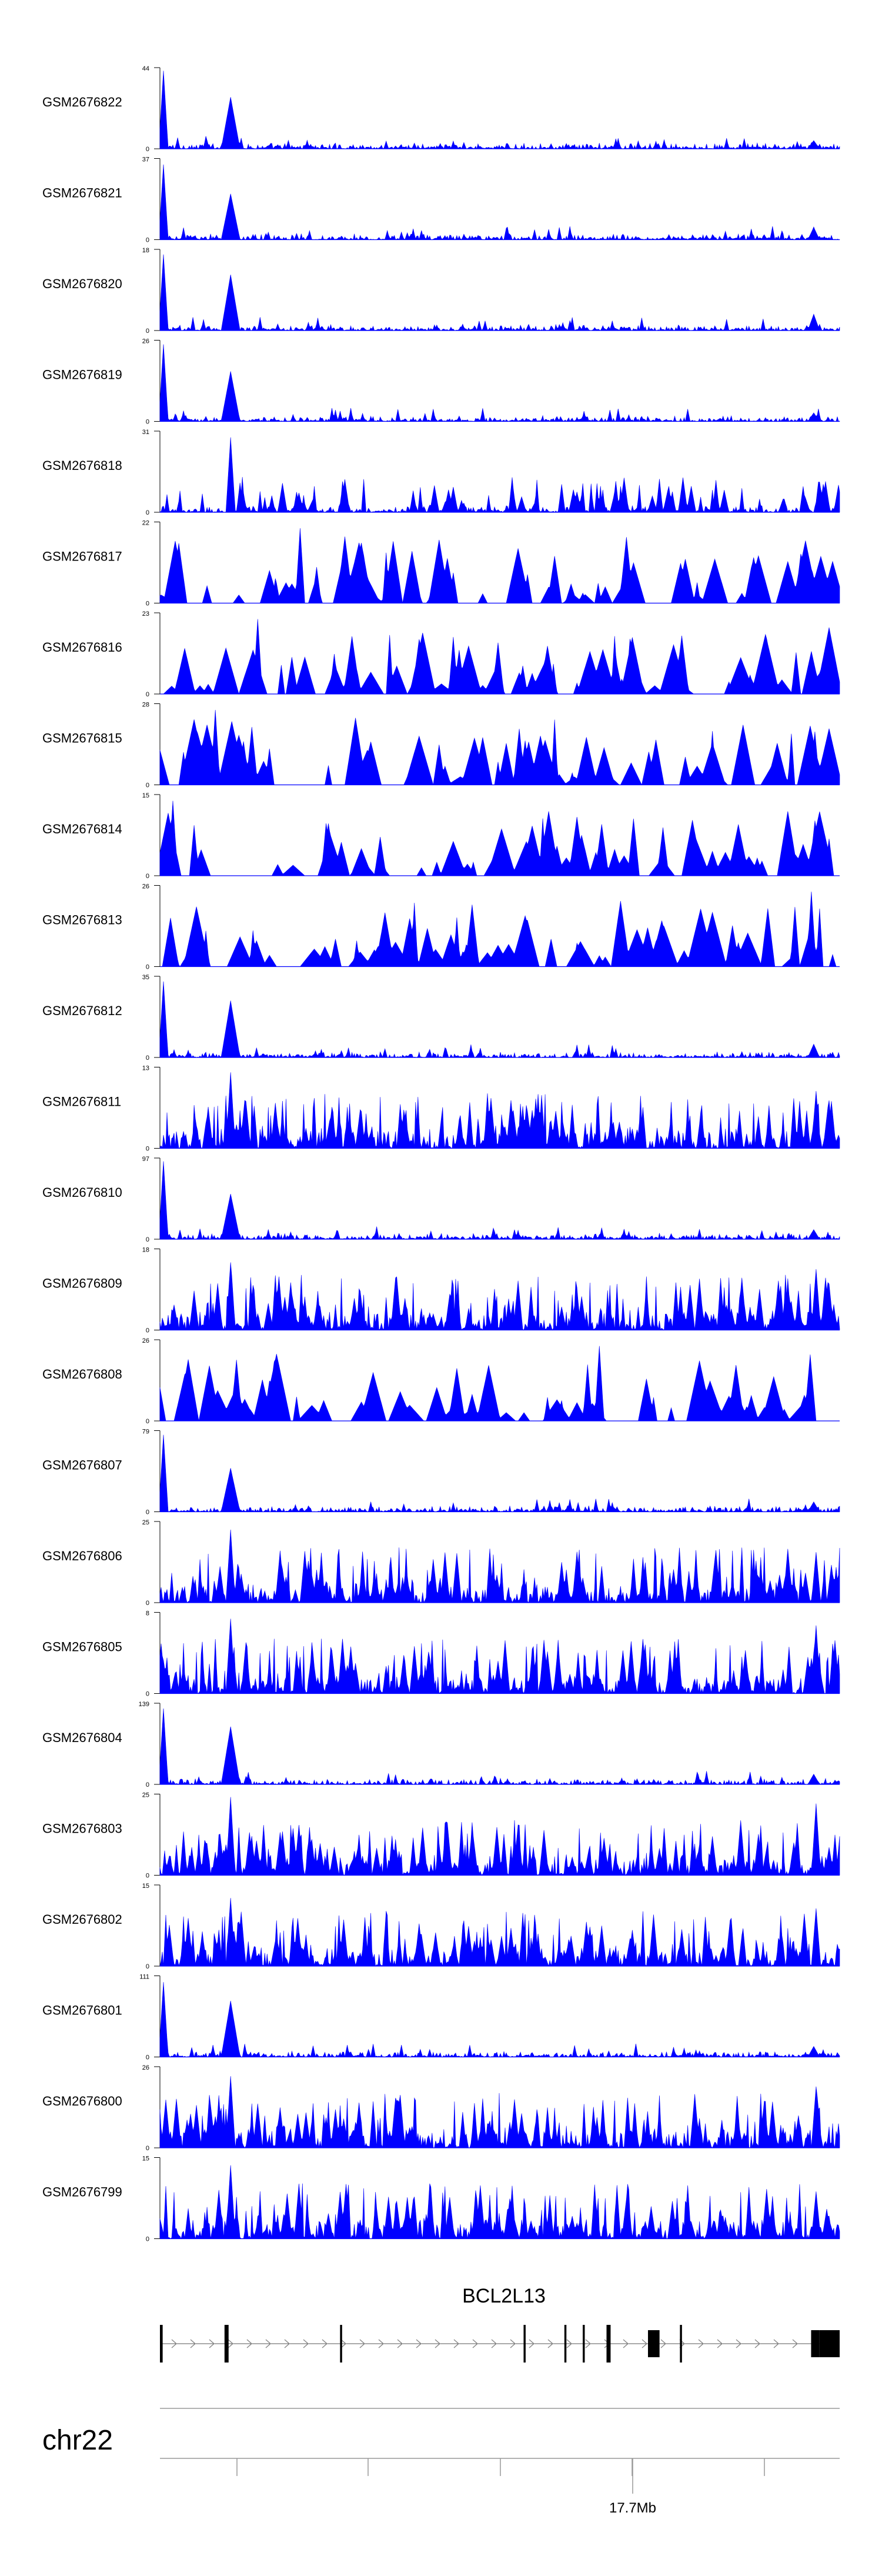 This screenshot has height=2576, width=882. I want to click on track-label: GSM2676821, so click(82, 193).